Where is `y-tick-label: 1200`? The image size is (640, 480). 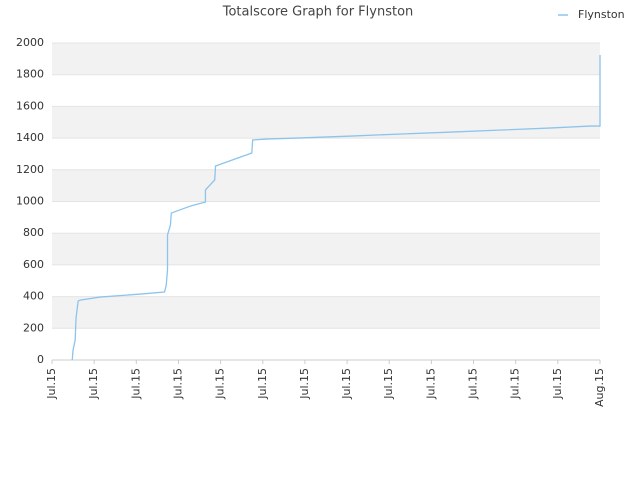
y-tick-label: 1200 is located at coordinates (30, 169).